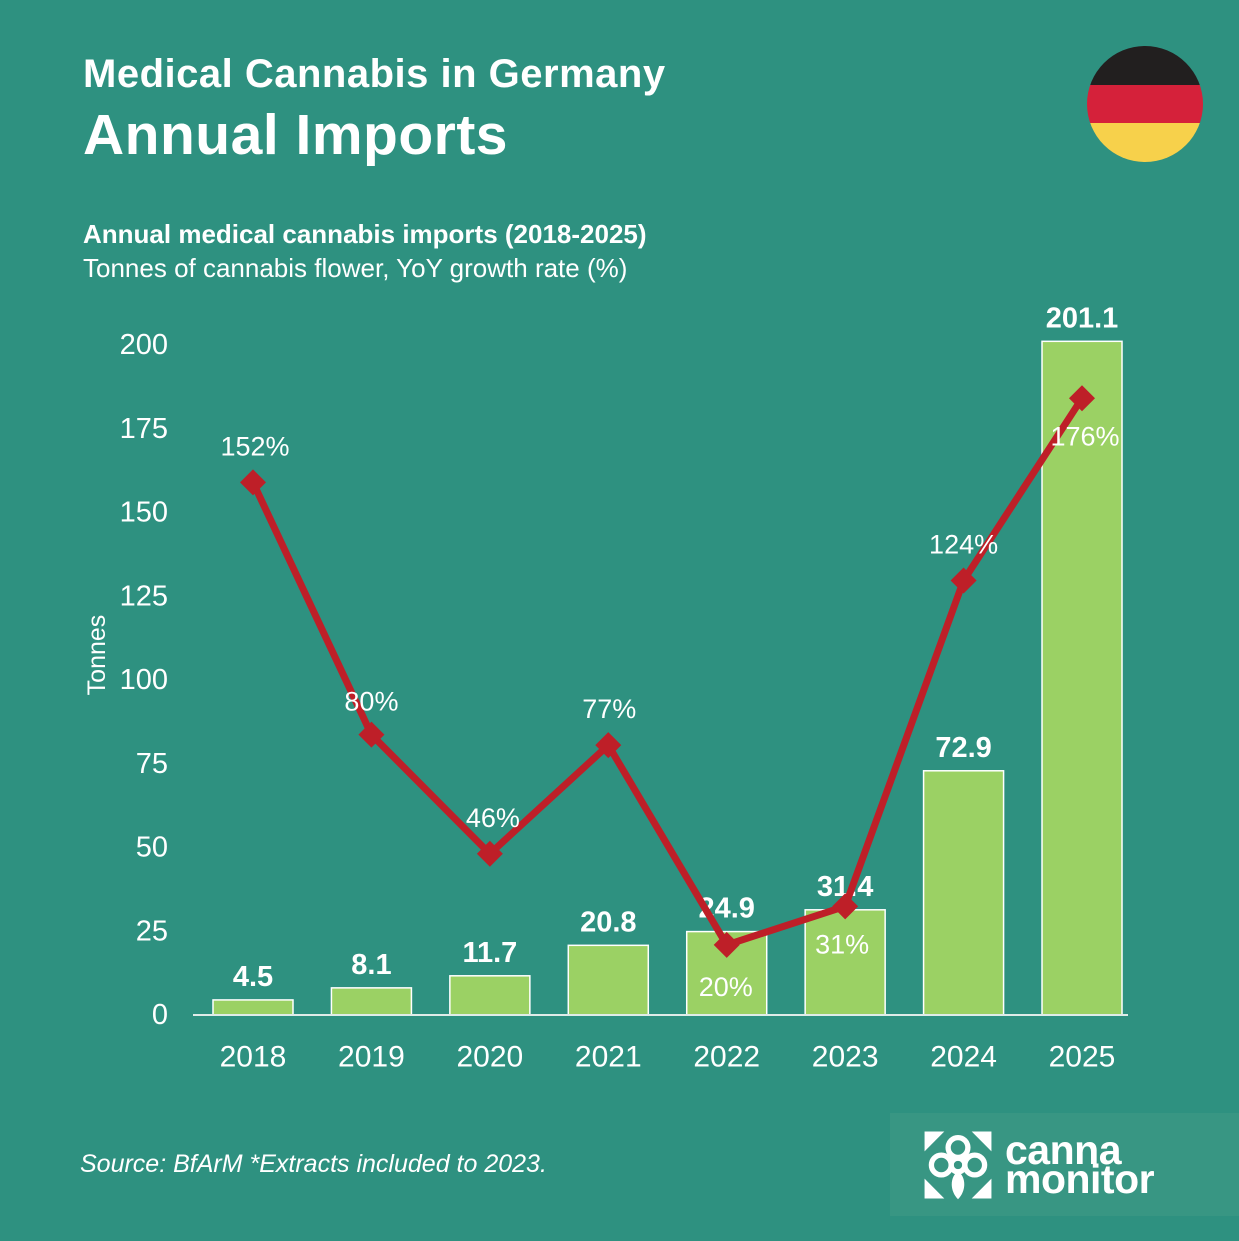 This screenshot has height=1241, width=1239. What do you see at coordinates (253, 1057) in the screenshot?
I see `x-tick-label: 2018` at bounding box center [253, 1057].